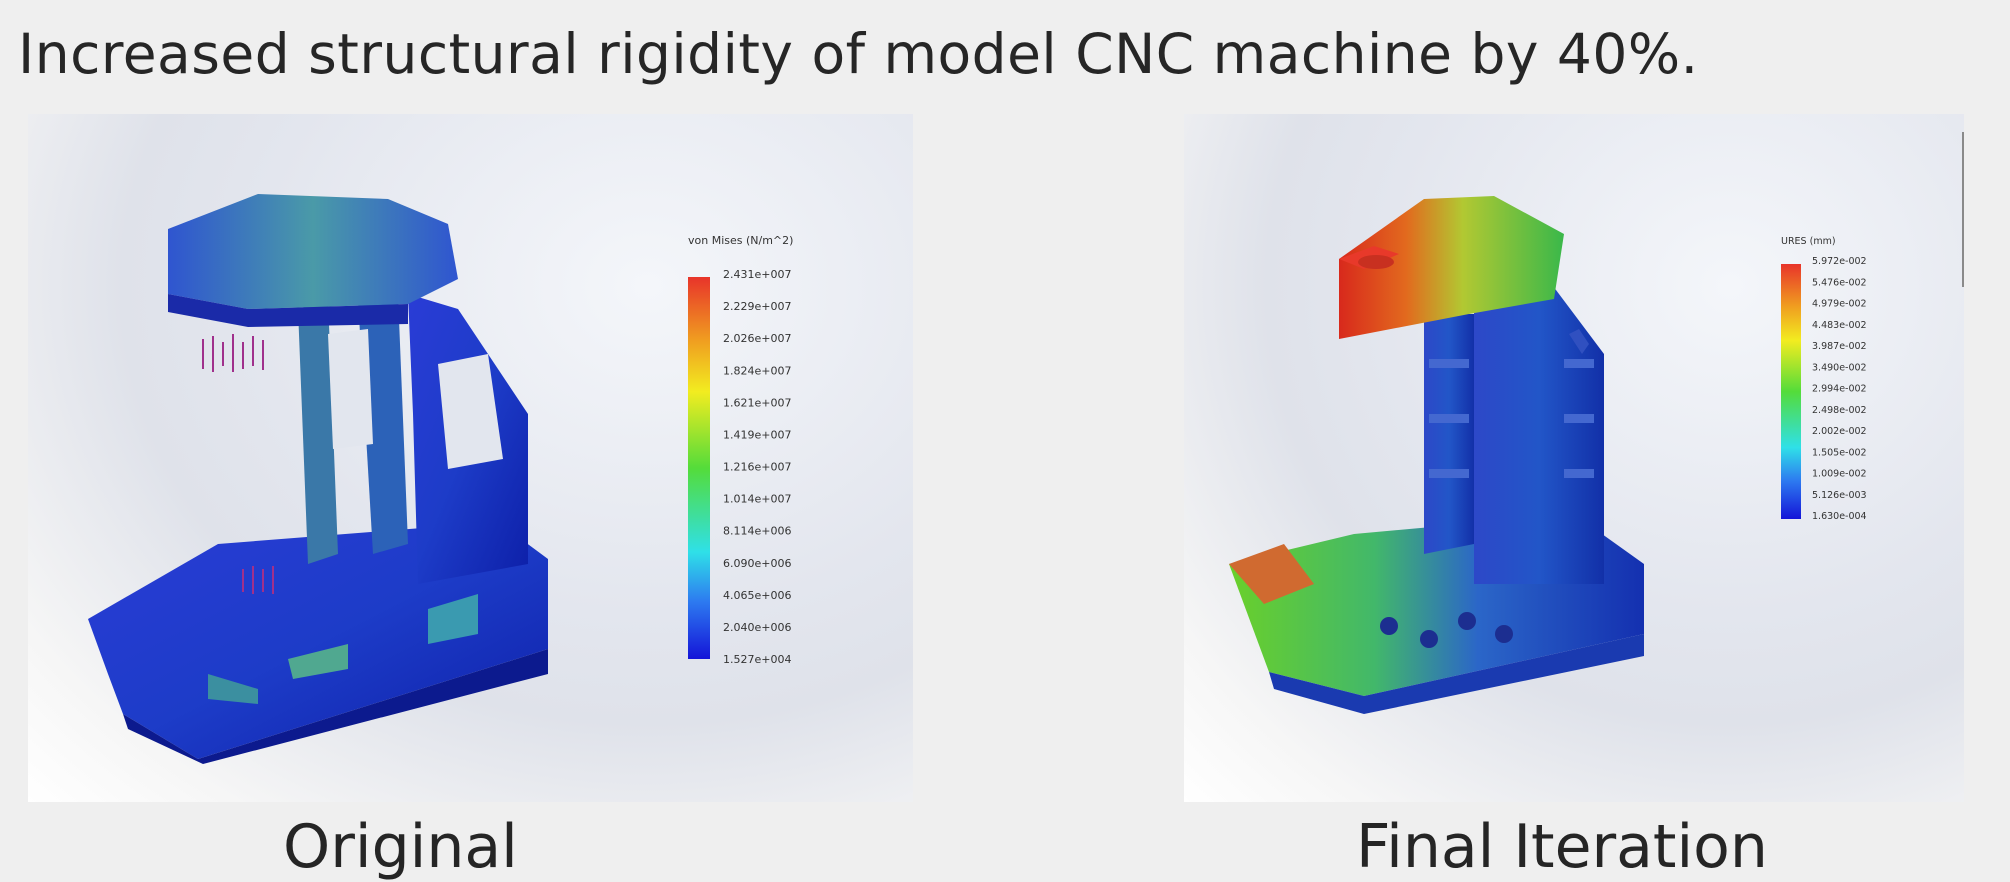 The width and height of the screenshot is (2010, 882). Describe the element at coordinates (1839, 474) in the screenshot. I see `legend-tick-label: 1.009e-002` at that location.